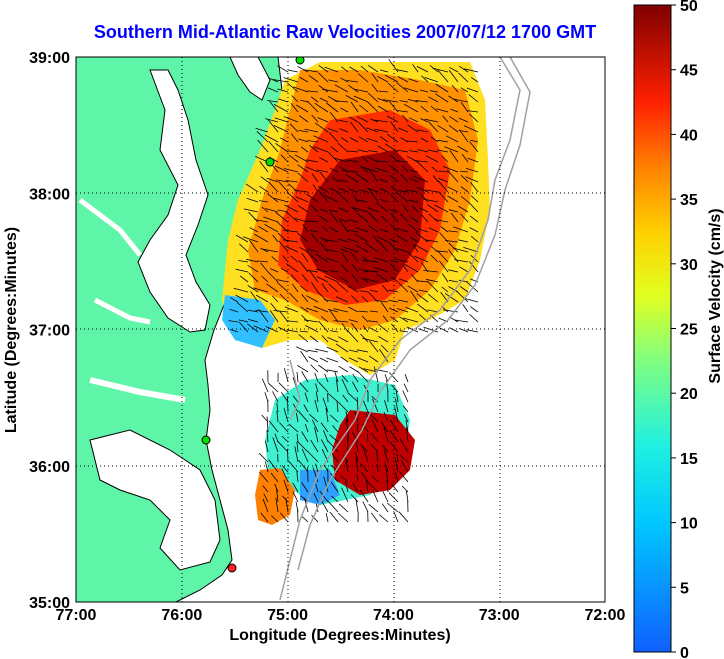  Describe the element at coordinates (155, 500) in the screenshot. I see `pamlico-sound` at that location.